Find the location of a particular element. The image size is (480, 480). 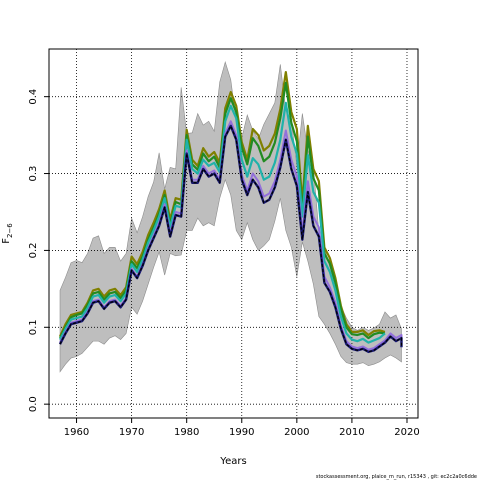

x-tick-label: 1980 is located at coordinates (186, 432).